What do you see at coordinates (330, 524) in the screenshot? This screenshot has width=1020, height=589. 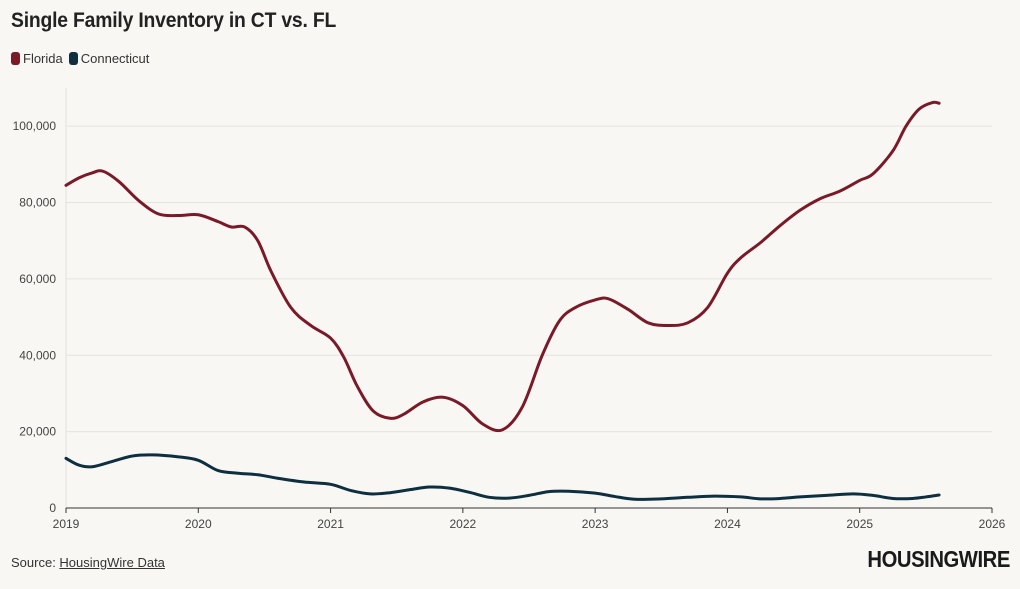 I see `x-tick-label: 2021` at bounding box center [330, 524].